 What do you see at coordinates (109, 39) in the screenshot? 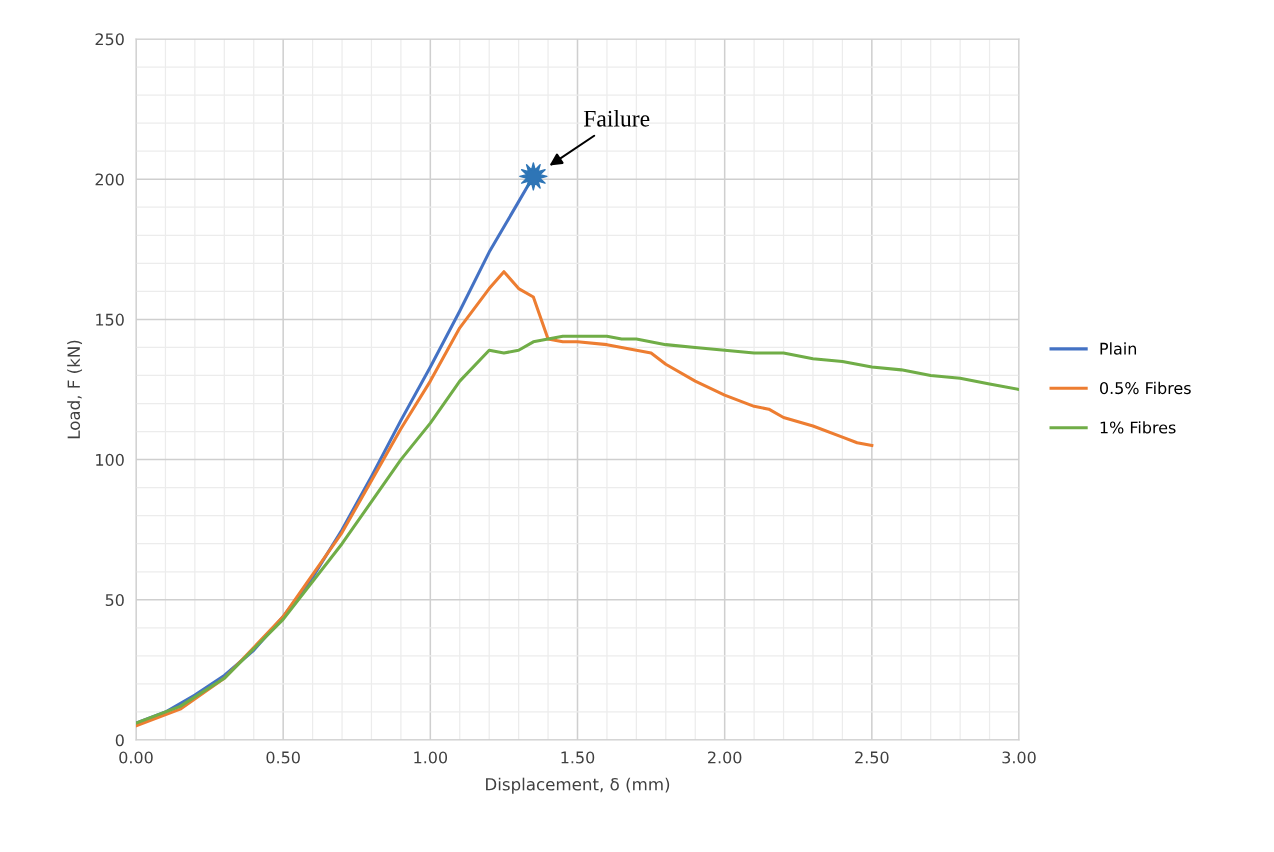
I see `y-tick-label: 250` at bounding box center [109, 39].